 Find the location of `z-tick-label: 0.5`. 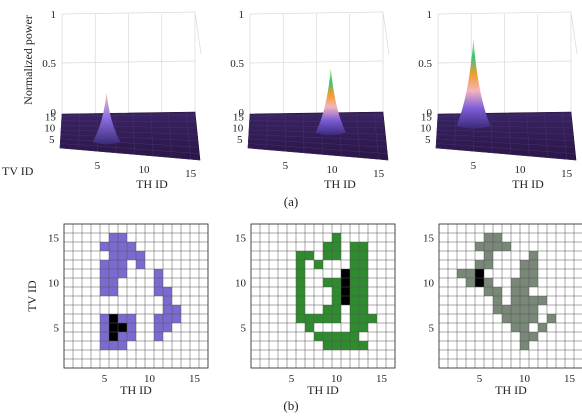

z-tick-label: 0.5 is located at coordinates (49, 64).